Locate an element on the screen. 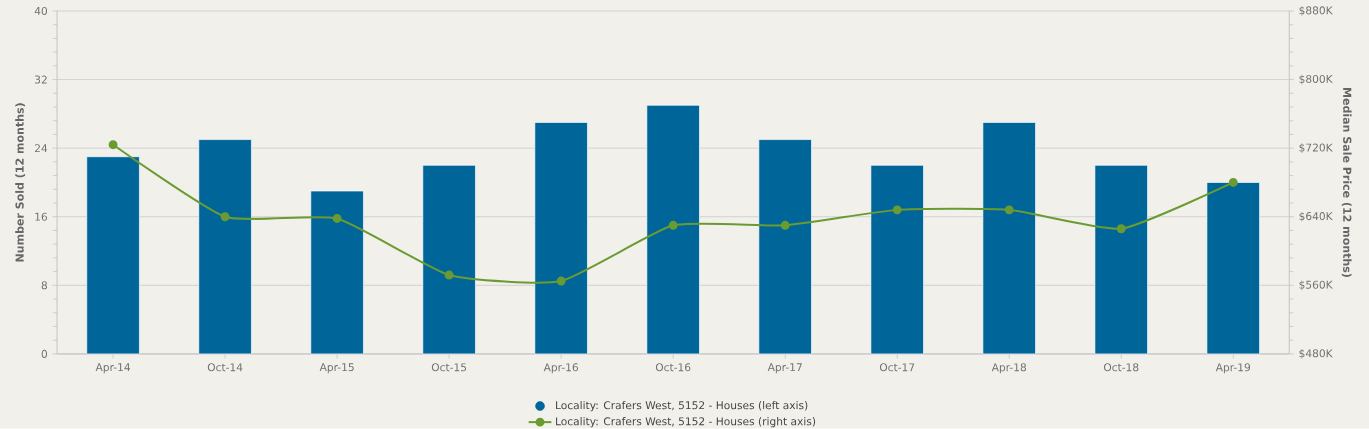 The width and height of the screenshot is (1369, 429). x-tick-label: Oct-14 is located at coordinates (225, 367).